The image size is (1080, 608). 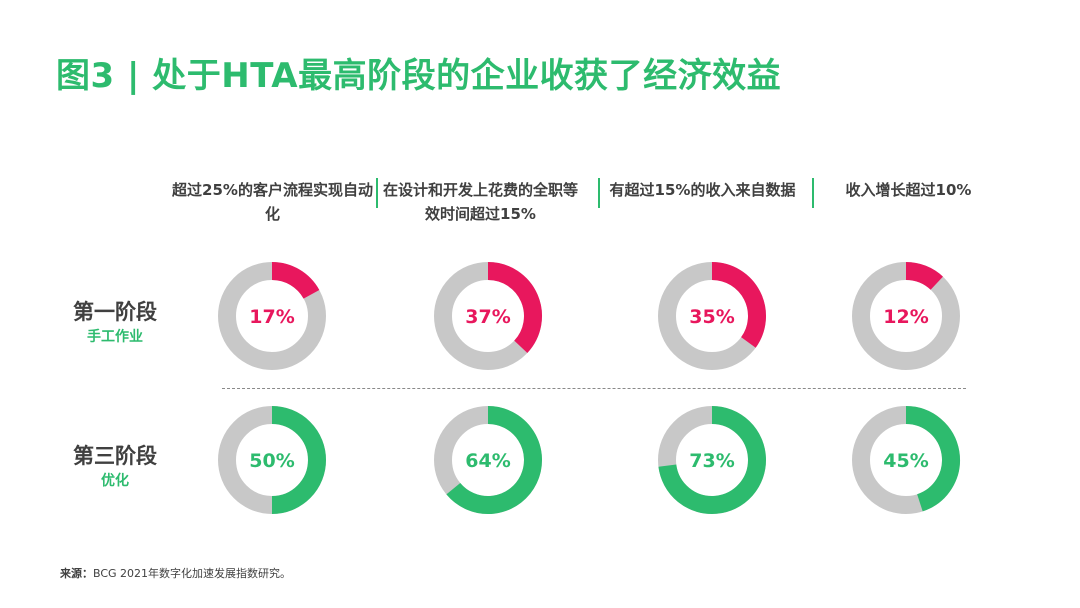 What do you see at coordinates (76, 573) in the screenshot?
I see `source-label: 来源：` at bounding box center [76, 573].